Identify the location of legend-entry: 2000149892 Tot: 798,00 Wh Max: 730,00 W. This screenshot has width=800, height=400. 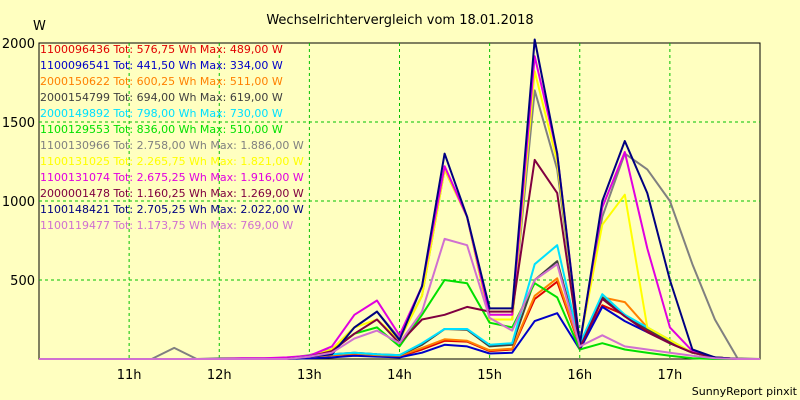
(161, 113).